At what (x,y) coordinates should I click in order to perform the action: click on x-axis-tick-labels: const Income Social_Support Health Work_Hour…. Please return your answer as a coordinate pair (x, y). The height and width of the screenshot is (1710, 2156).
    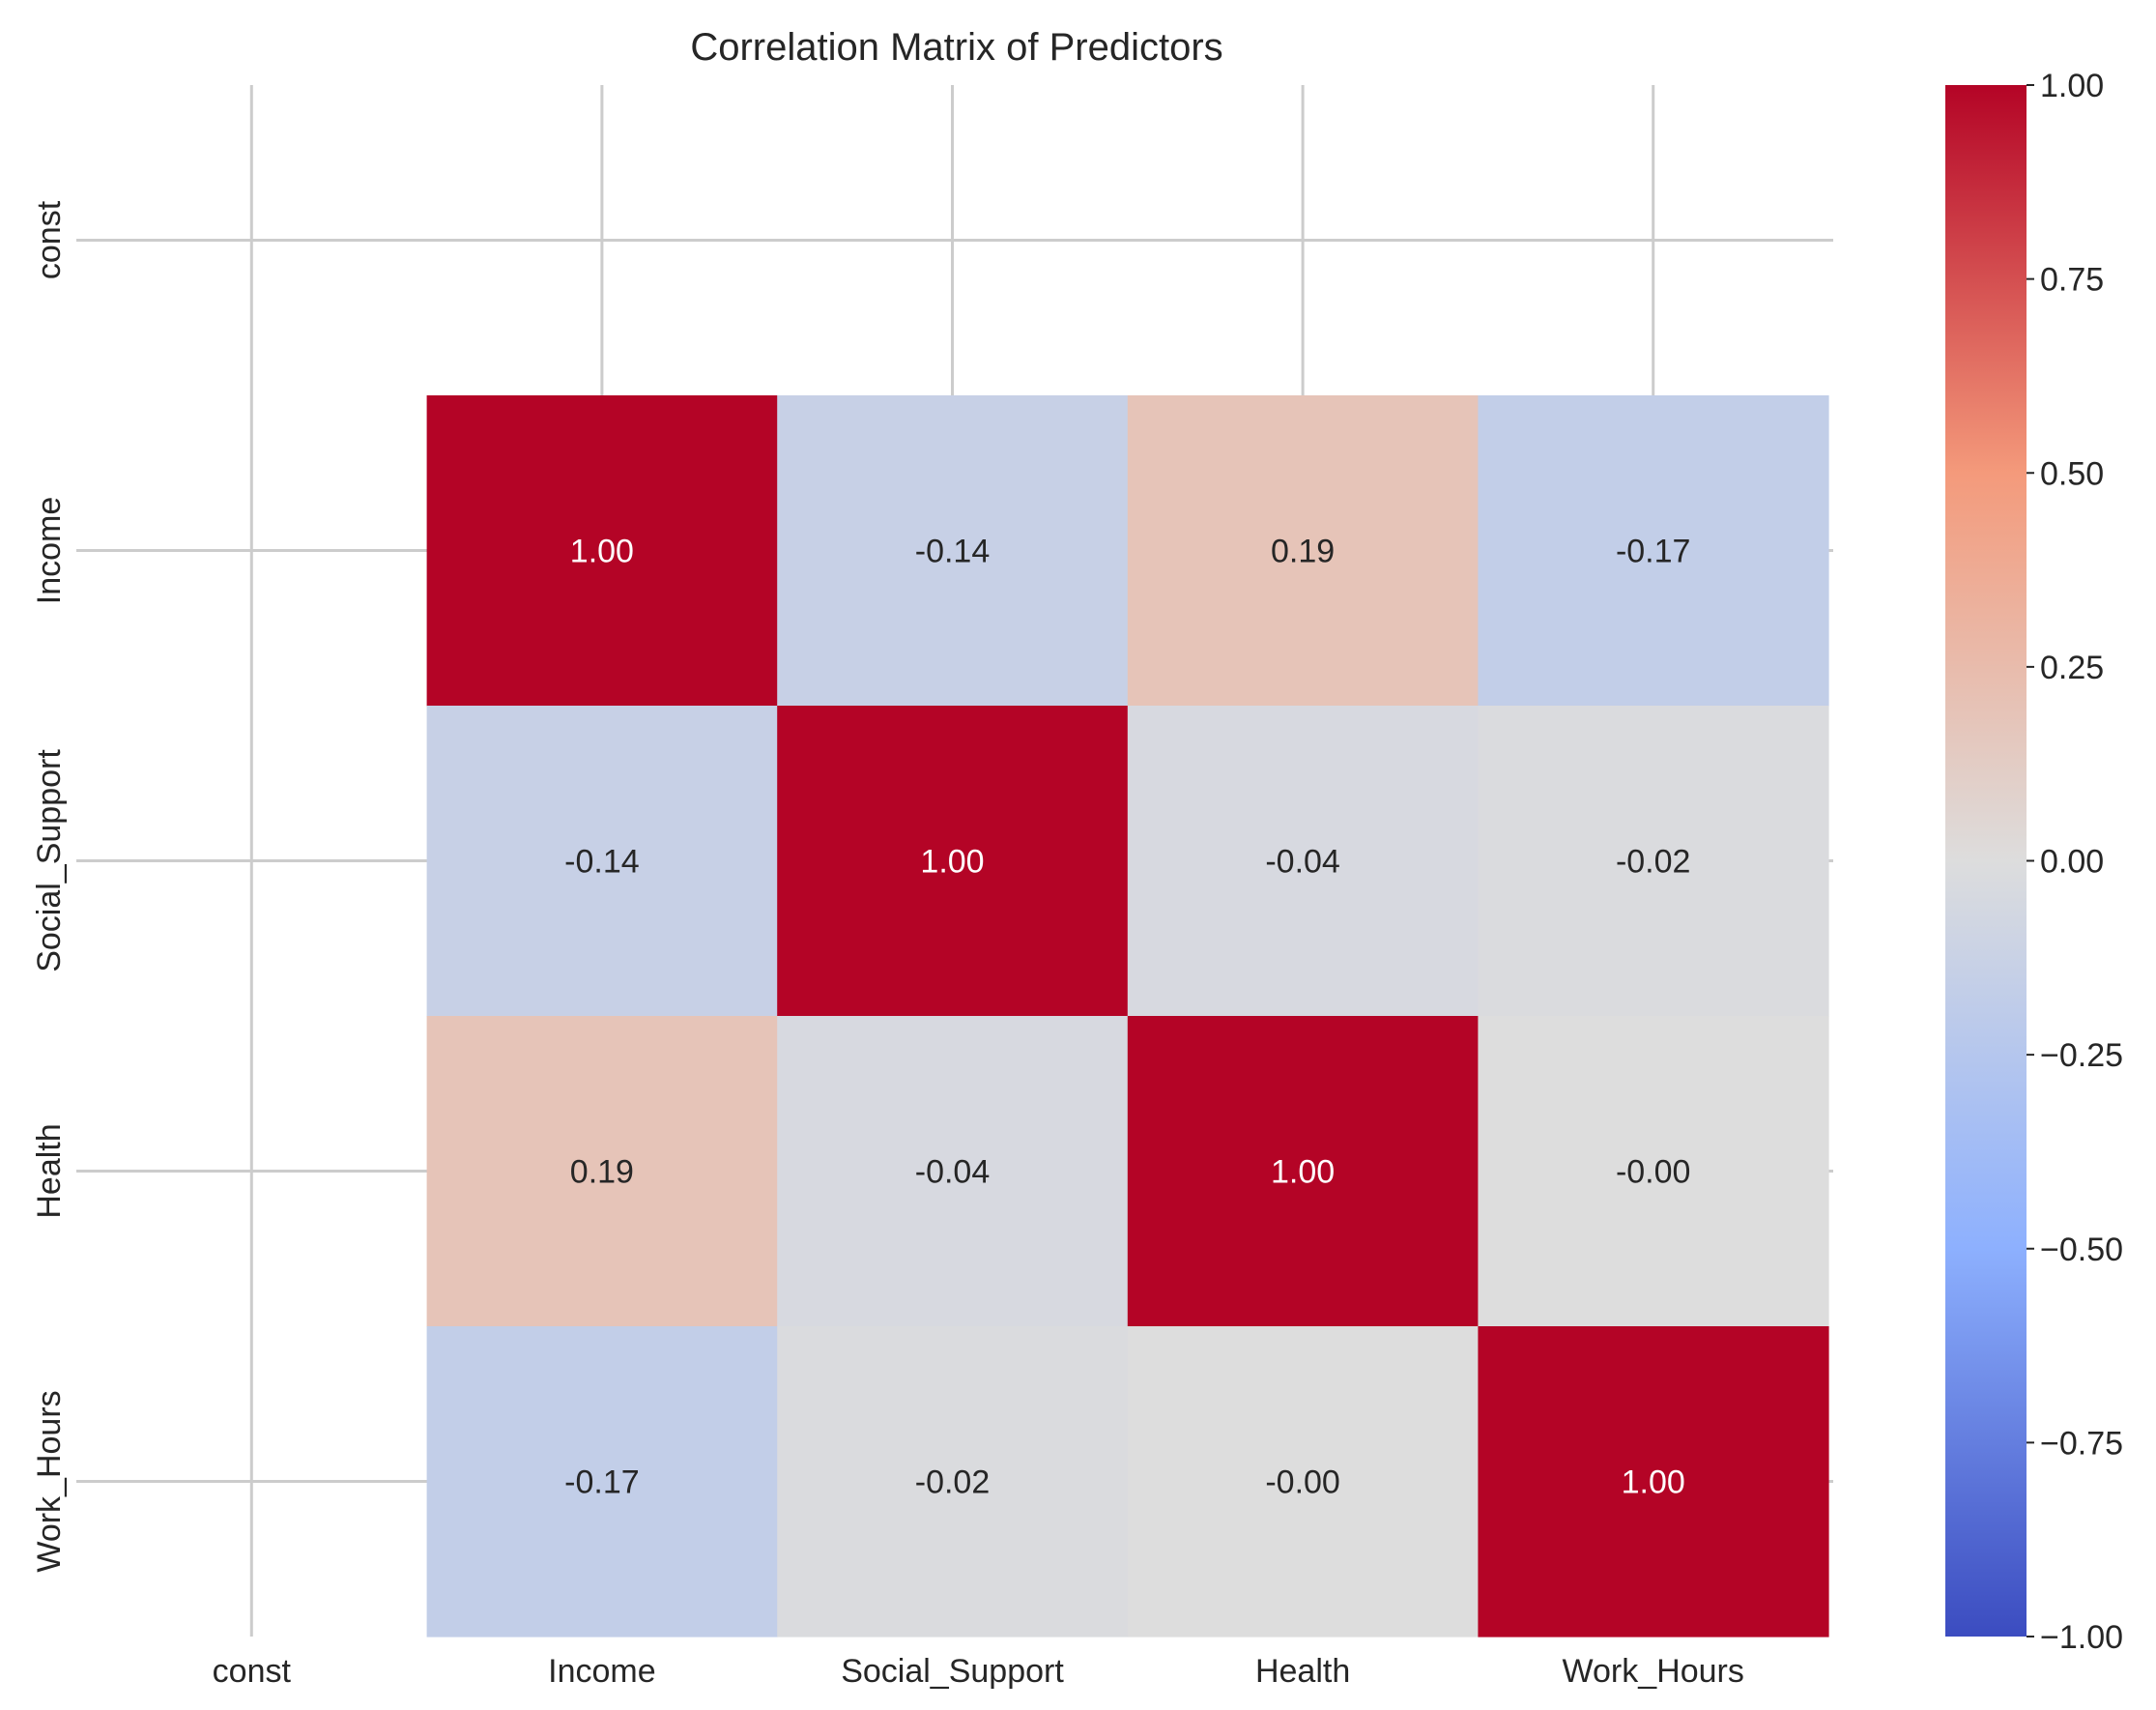
    Looking at the image, I should click on (979, 1671).